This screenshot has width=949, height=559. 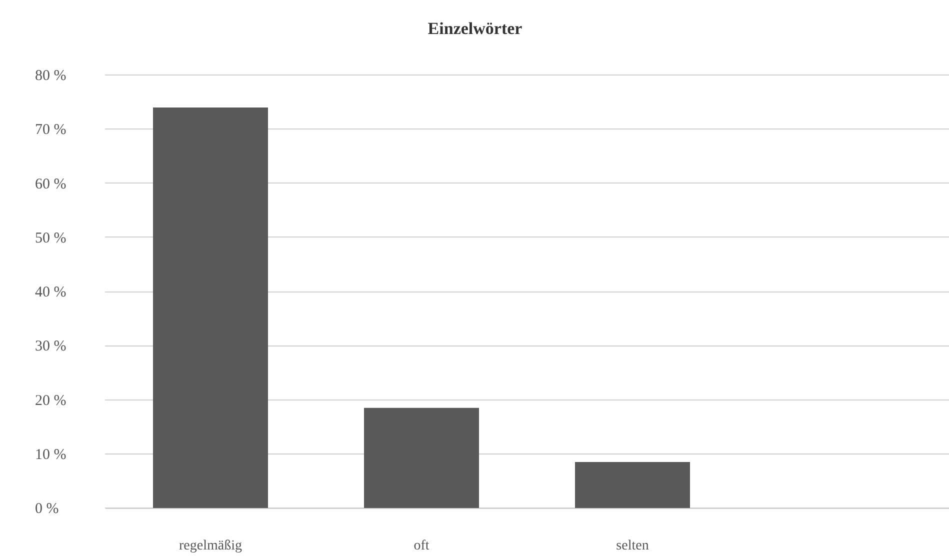 What do you see at coordinates (50, 238) in the screenshot?
I see `y-tick-label: 50 %` at bounding box center [50, 238].